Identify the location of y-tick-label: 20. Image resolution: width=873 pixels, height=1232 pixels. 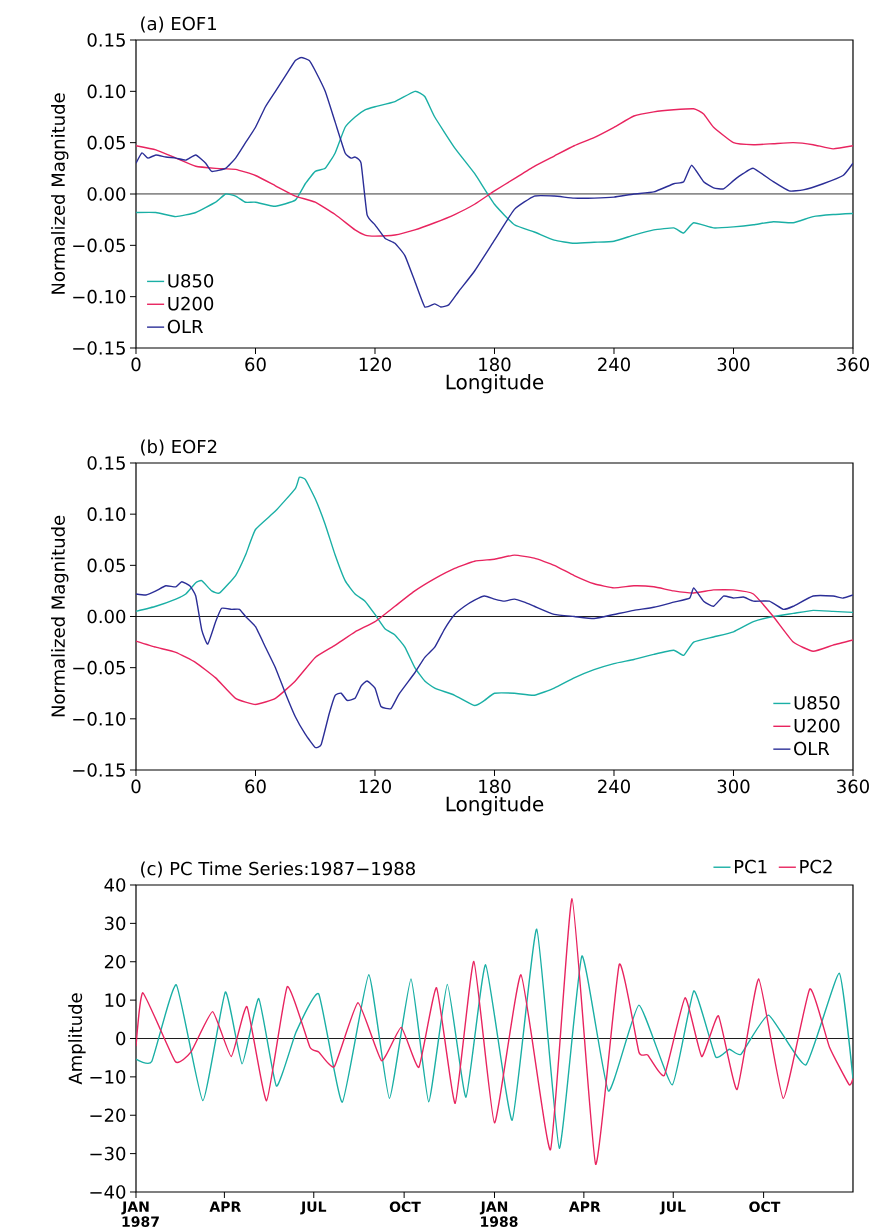
(115, 961).